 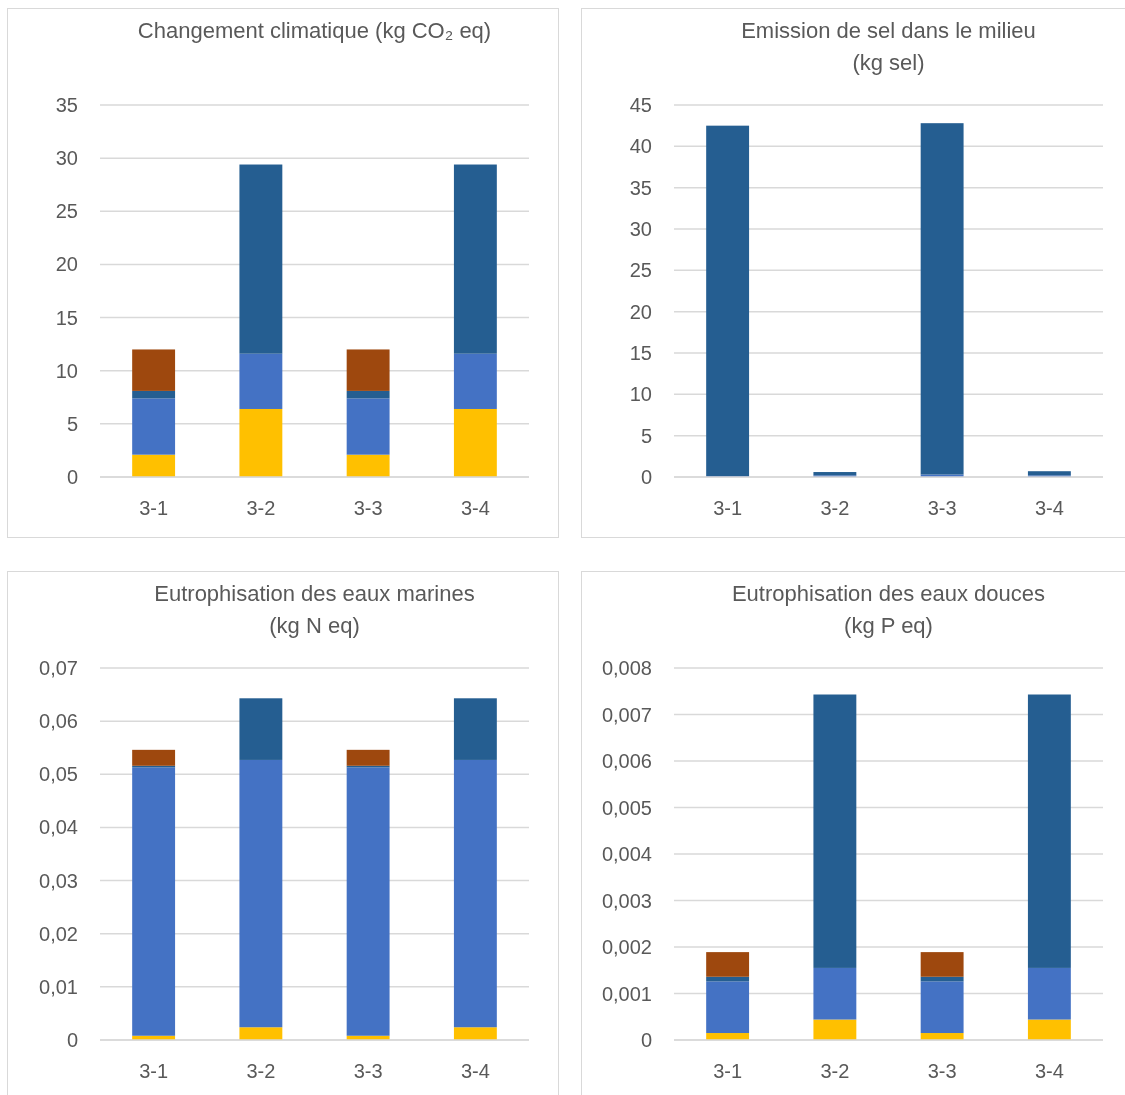 I want to click on y-tick-label: 0,07, so click(x=58, y=668).